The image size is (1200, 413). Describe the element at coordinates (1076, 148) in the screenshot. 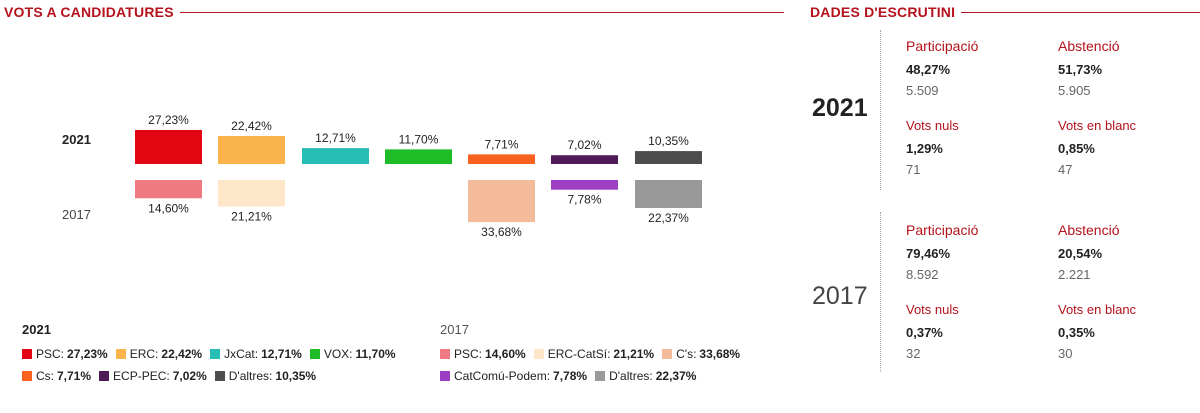

I see `blank-votes-pct: 0,85%` at that location.